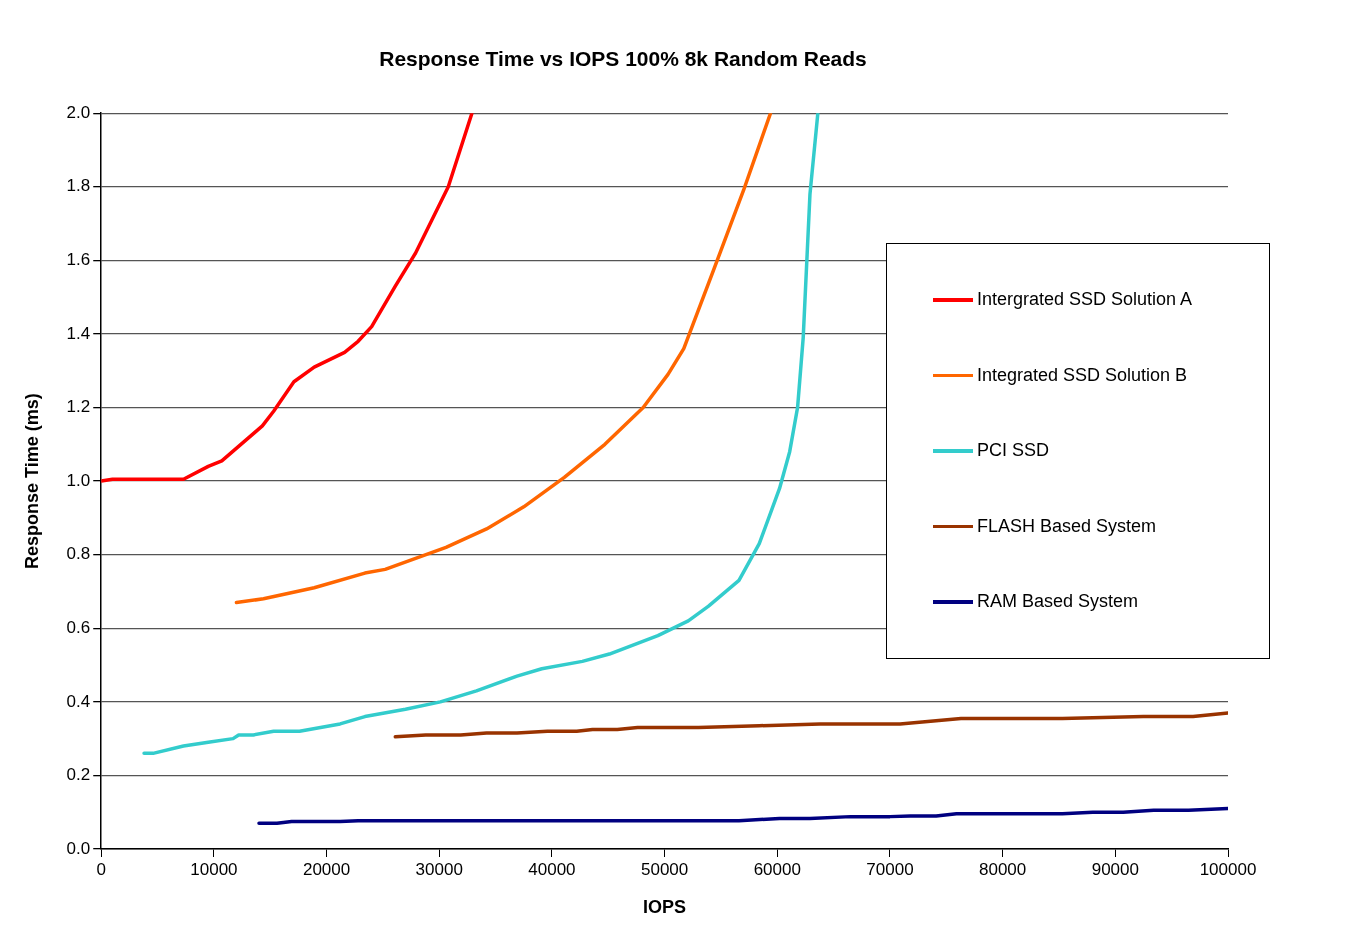  Describe the element at coordinates (1067, 526) in the screenshot. I see `legend-label: FLASH Based System` at that location.